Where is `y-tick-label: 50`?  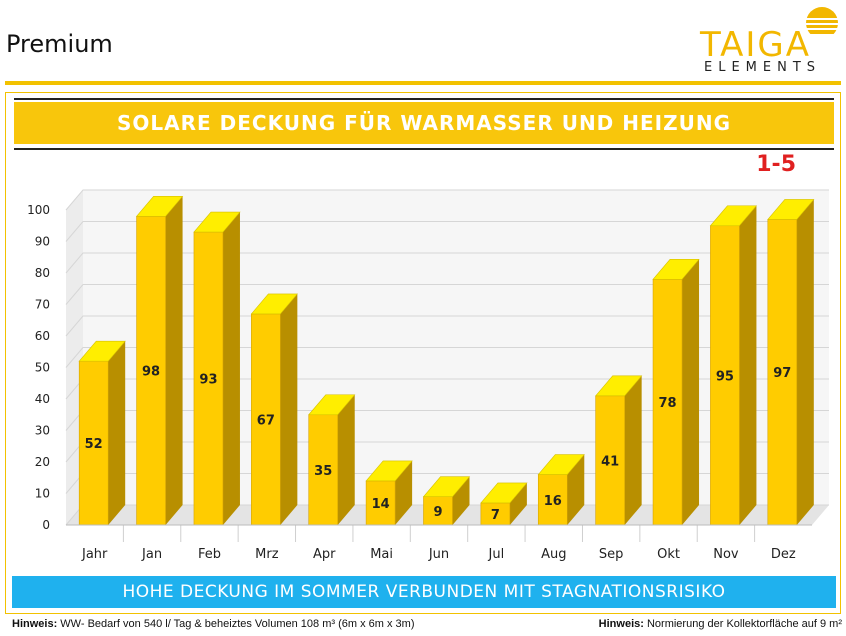
y-tick-label: 50 is located at coordinates (42, 368).